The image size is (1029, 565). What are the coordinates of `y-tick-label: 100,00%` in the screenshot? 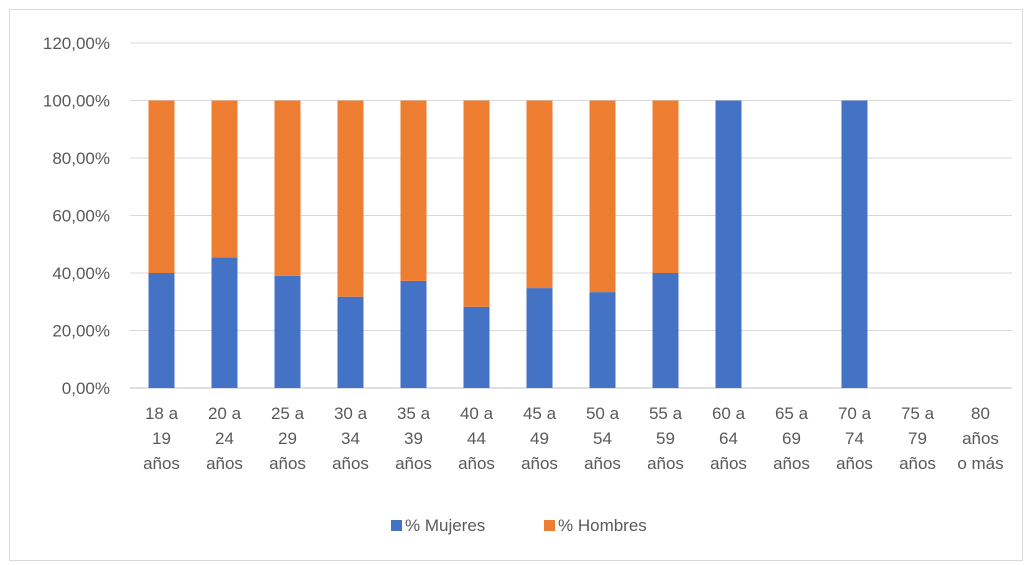 It's located at (76, 101).